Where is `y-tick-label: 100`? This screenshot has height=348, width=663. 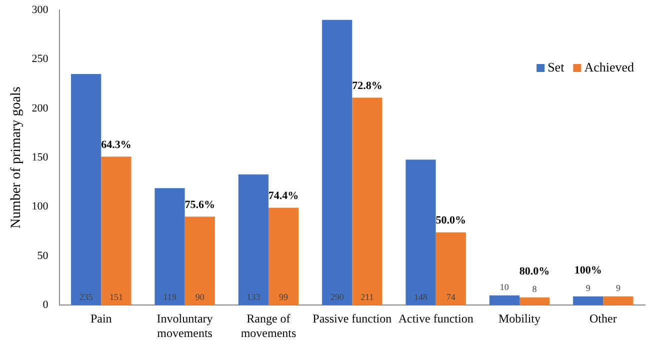
y-tick-label: 100 is located at coordinates (40, 206).